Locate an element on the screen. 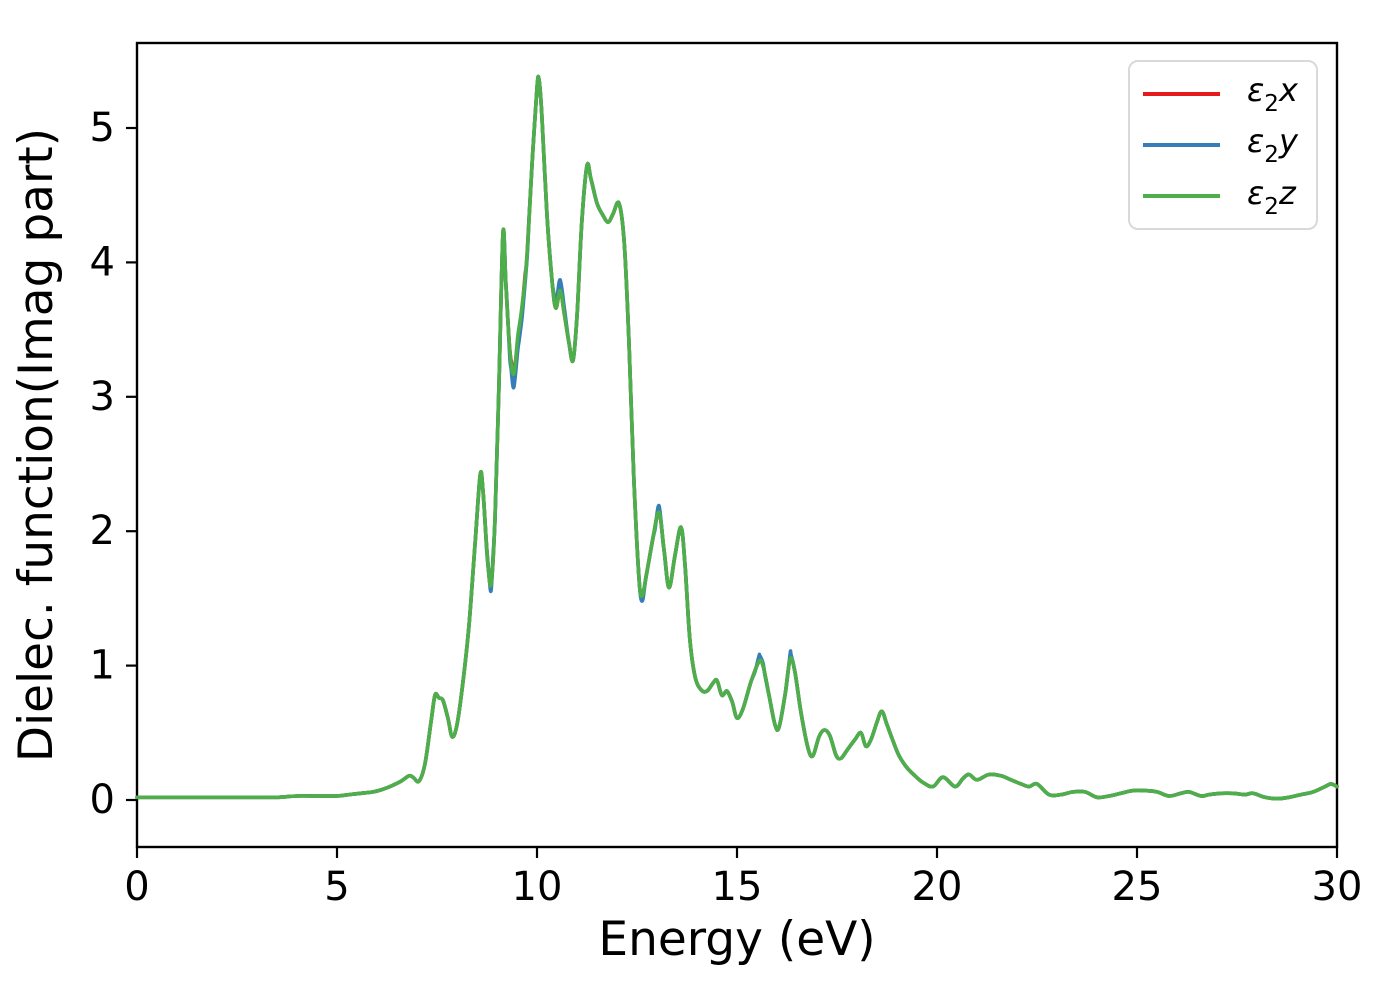 The width and height of the screenshot is (1400, 1000). legend-label-e2z: ε2z is located at coordinates (1271, 196).